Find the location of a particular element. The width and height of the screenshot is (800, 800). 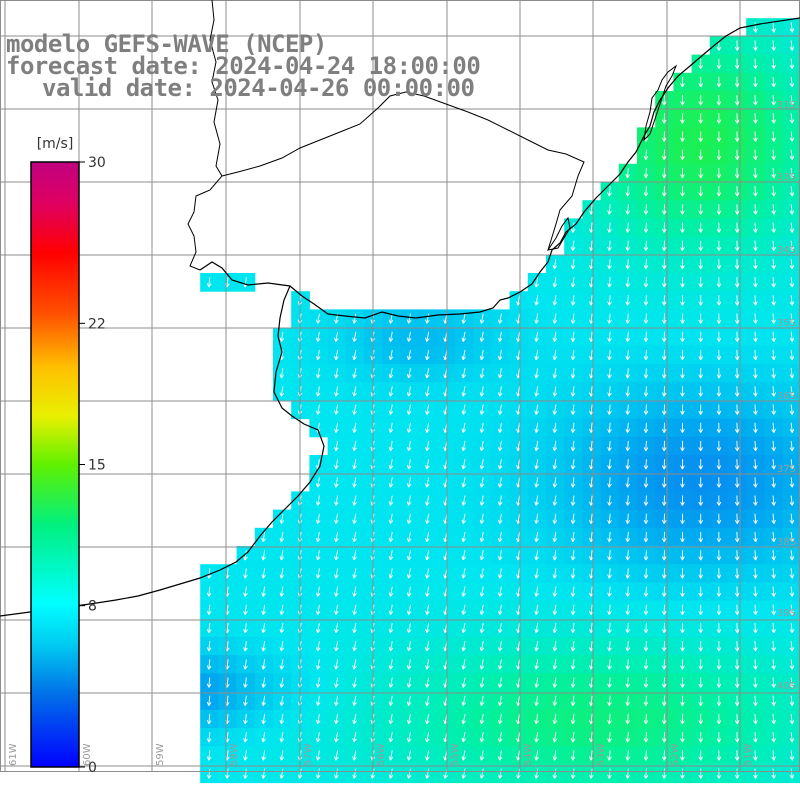

colorbar-tick-label: 0 is located at coordinates (92, 768).